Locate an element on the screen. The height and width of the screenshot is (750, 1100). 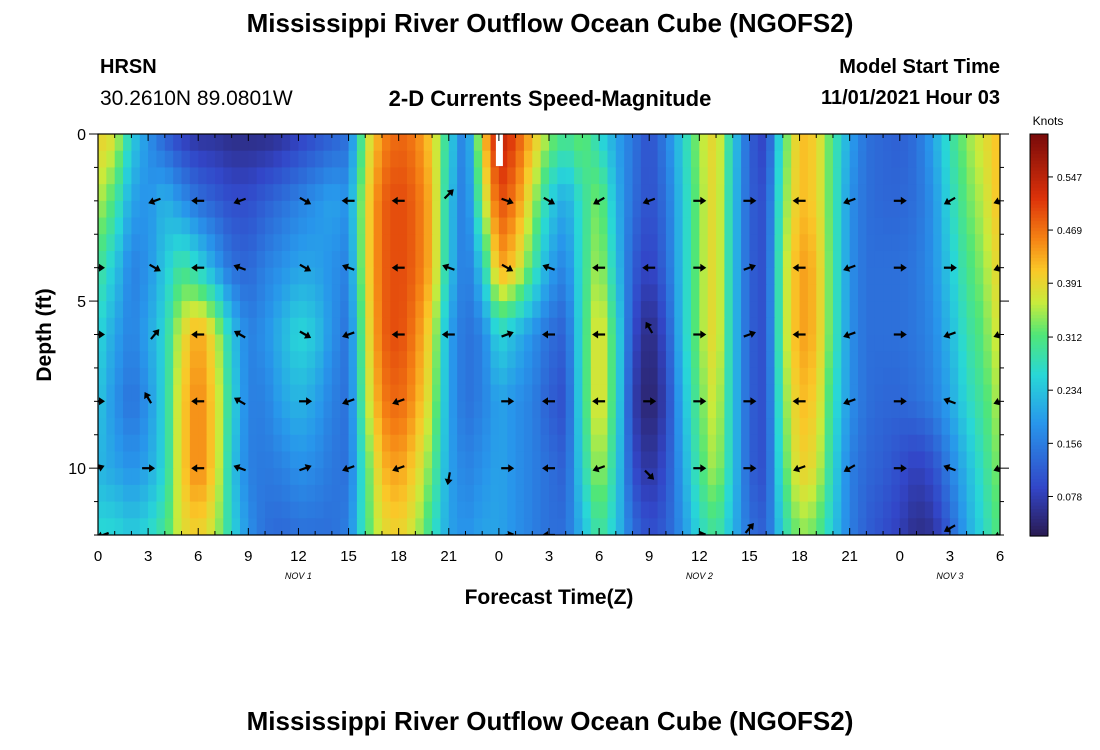
y-axis-label: Depth (ft) is located at coordinates (44, 334).